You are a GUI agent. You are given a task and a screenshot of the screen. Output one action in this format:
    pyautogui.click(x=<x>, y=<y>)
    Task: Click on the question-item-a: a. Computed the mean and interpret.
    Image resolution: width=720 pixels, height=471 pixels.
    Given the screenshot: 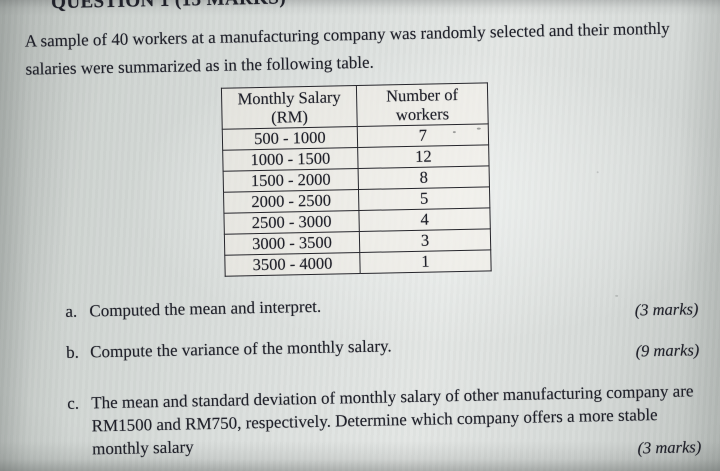 What is the action you would take?
    pyautogui.click(x=193, y=309)
    